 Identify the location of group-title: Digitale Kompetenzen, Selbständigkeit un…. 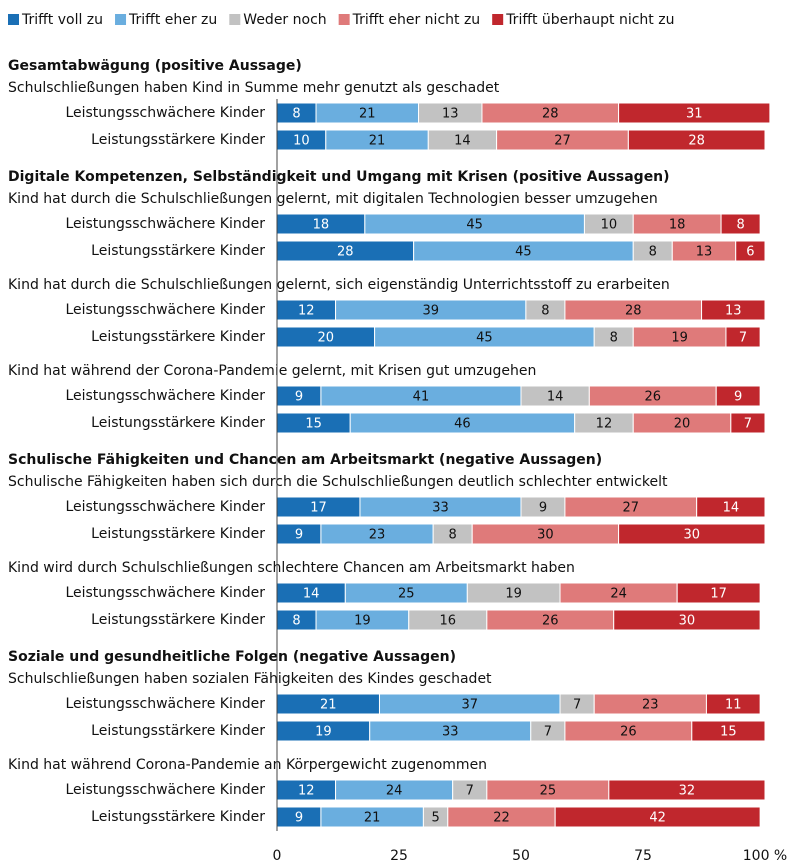
(339, 177).